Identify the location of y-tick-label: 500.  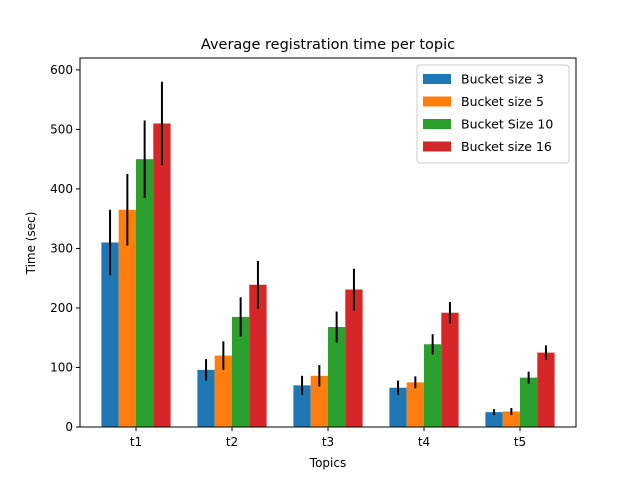
(61, 129).